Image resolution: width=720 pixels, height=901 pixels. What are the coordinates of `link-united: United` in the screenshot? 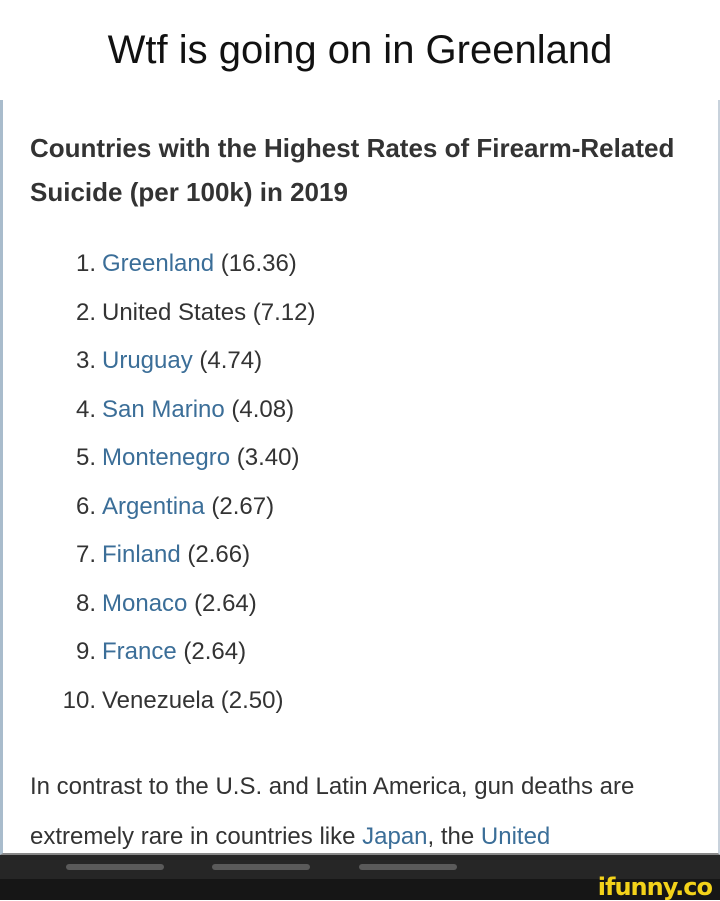 It's located at (515, 836).